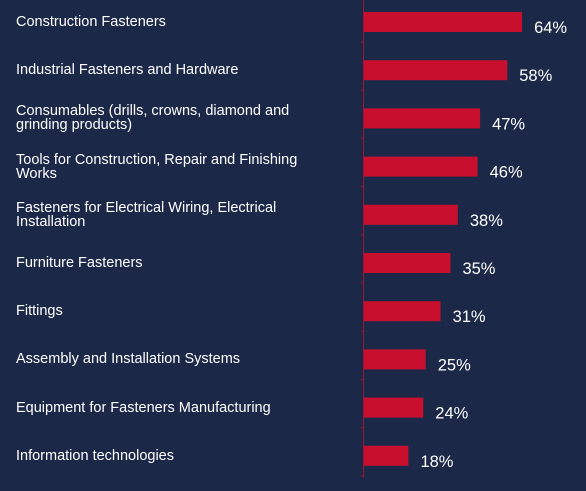  Describe the element at coordinates (128, 359) in the screenshot. I see `category-label: Assembly and Installation Systems` at that location.